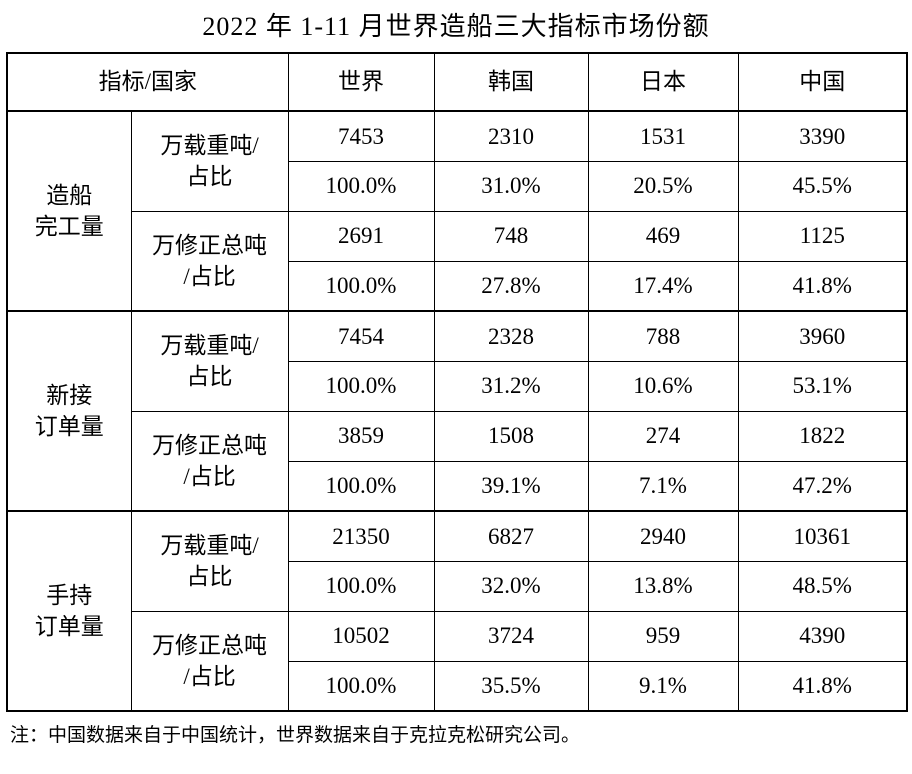 Image resolution: width=912 pixels, height=774 pixels. I want to click on share-cell: 17.4%, so click(663, 286).